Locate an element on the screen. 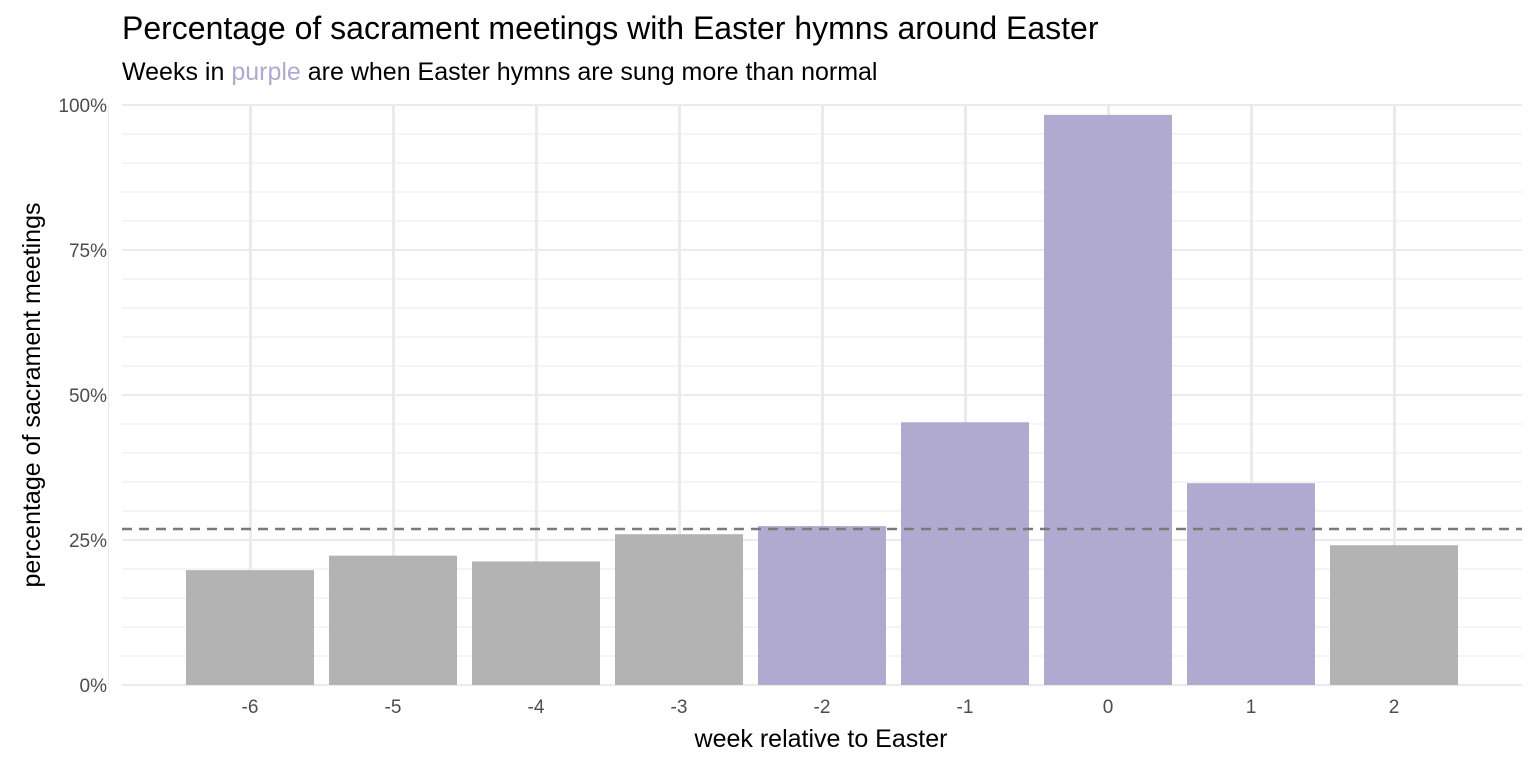  x-tick-label: -2 is located at coordinates (822, 707).